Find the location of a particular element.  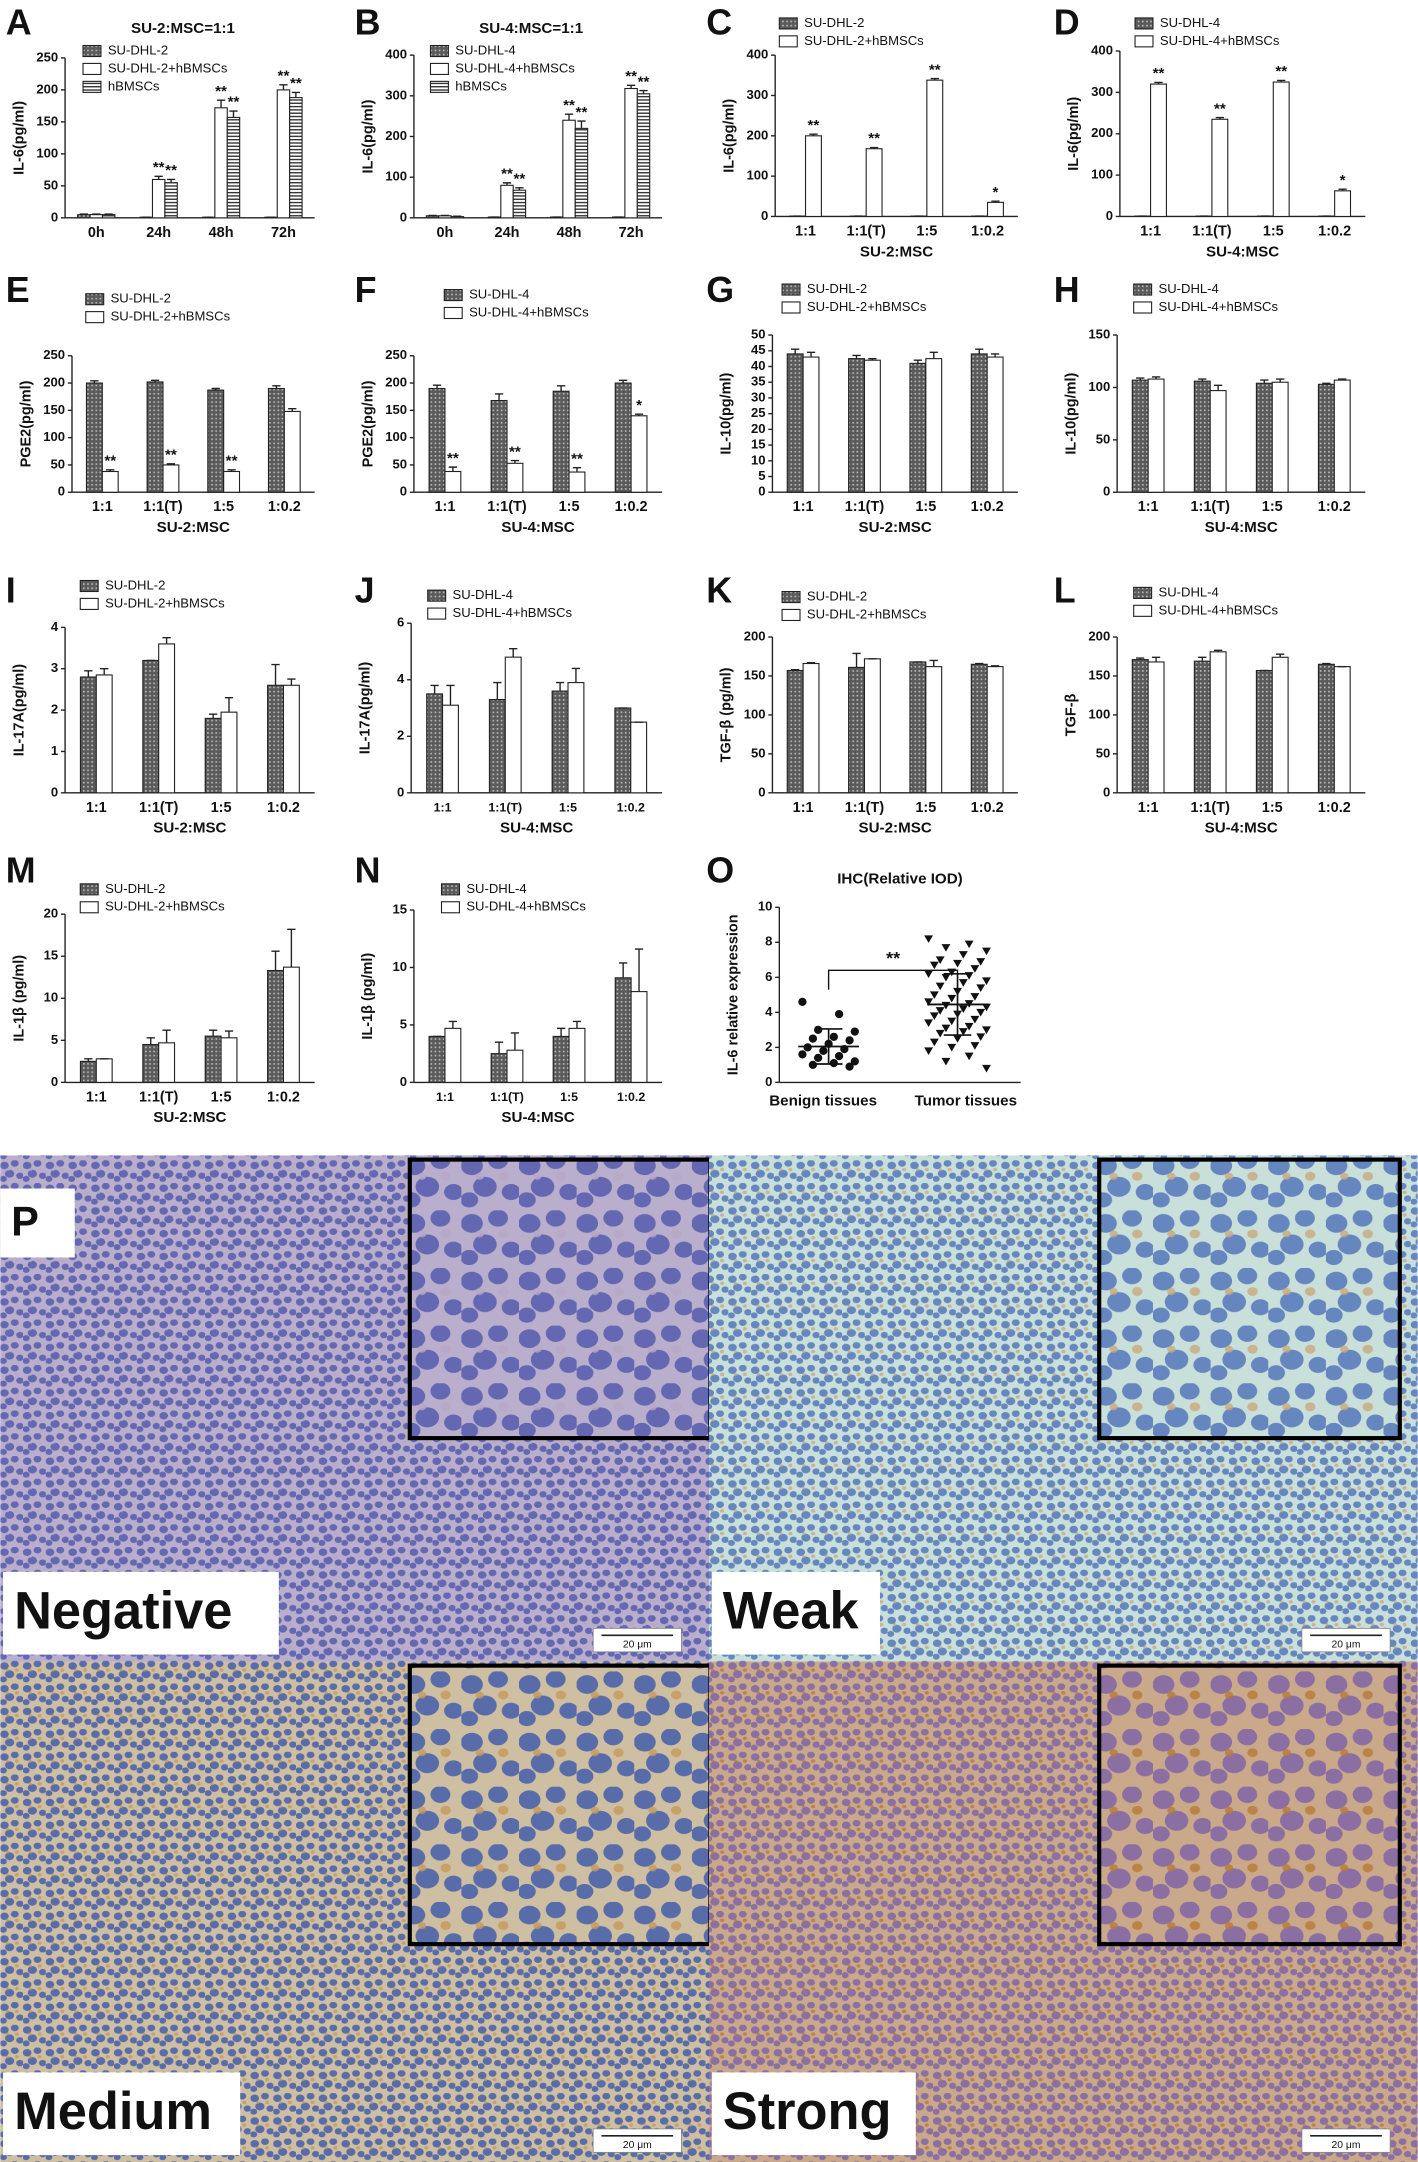

y-axis-label: IL-6 relative expression is located at coordinates (734, 994).